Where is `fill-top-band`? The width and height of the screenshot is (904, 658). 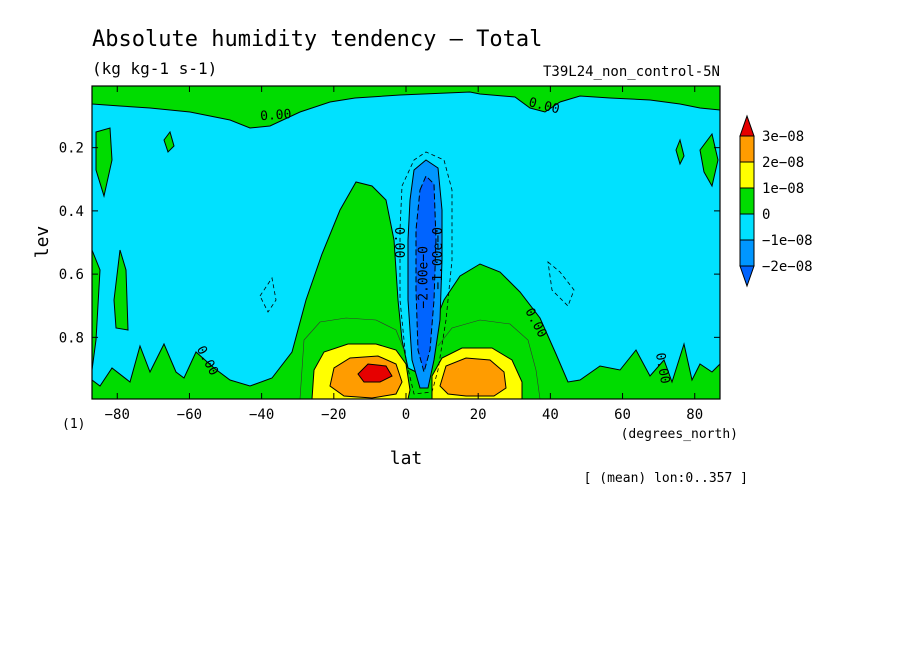 fill-top-band is located at coordinates (406, 107).